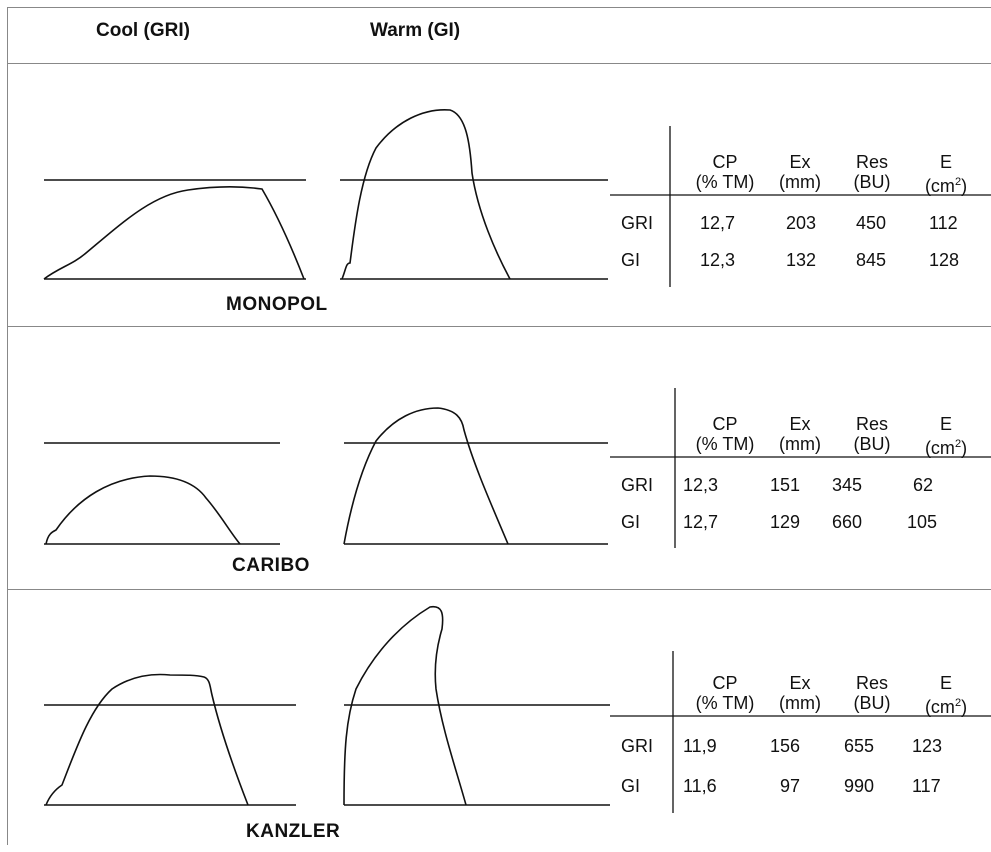 This screenshot has height=852, width=991. I want to click on value-res: 345, so click(847, 485).